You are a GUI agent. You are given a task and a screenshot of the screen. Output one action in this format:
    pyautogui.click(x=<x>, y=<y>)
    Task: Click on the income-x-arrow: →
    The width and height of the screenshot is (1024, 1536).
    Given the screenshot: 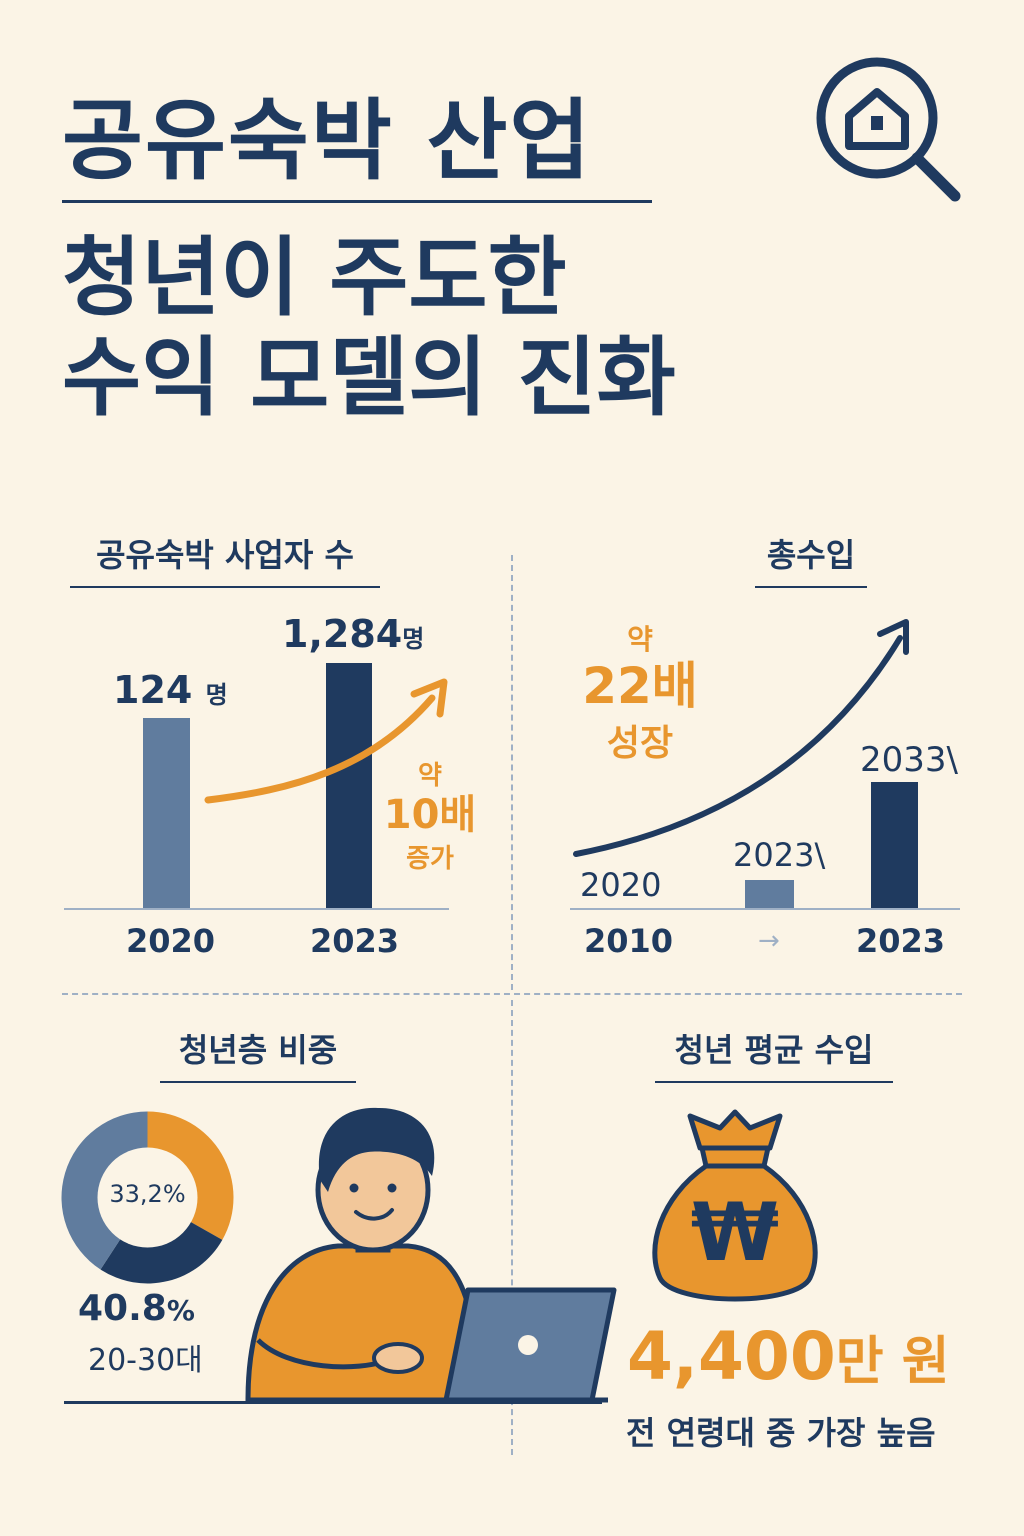 What is the action you would take?
    pyautogui.click(x=769, y=941)
    